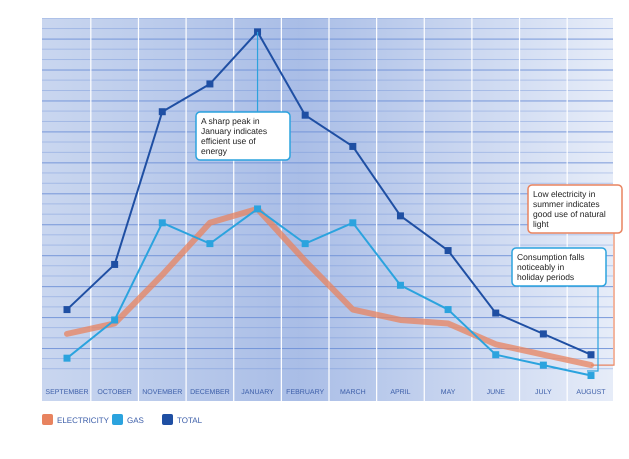 Image resolution: width=629 pixels, height=459 pixels. Describe the element at coordinates (83, 420) in the screenshot. I see `legend-label: ELECTRICITY` at that location.